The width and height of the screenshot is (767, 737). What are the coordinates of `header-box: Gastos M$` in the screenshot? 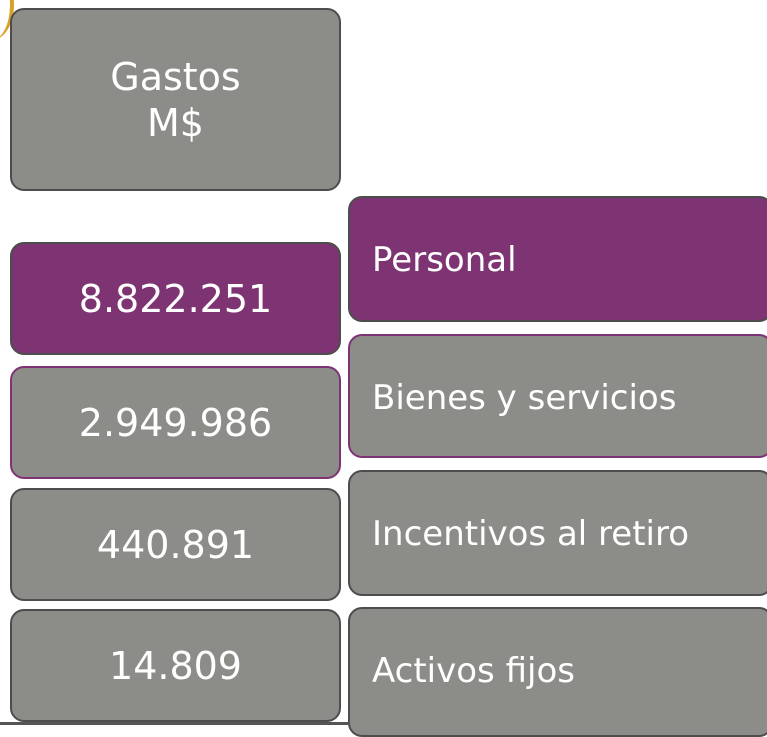 It's located at (175, 99).